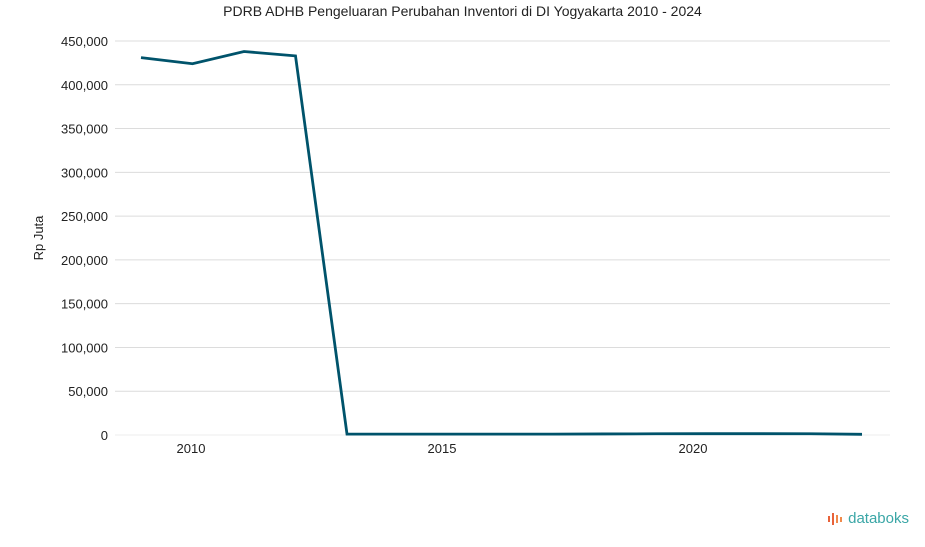 This screenshot has width=925, height=547. Describe the element at coordinates (84, 304) in the screenshot. I see `y-tick-label: 150,000` at that location.